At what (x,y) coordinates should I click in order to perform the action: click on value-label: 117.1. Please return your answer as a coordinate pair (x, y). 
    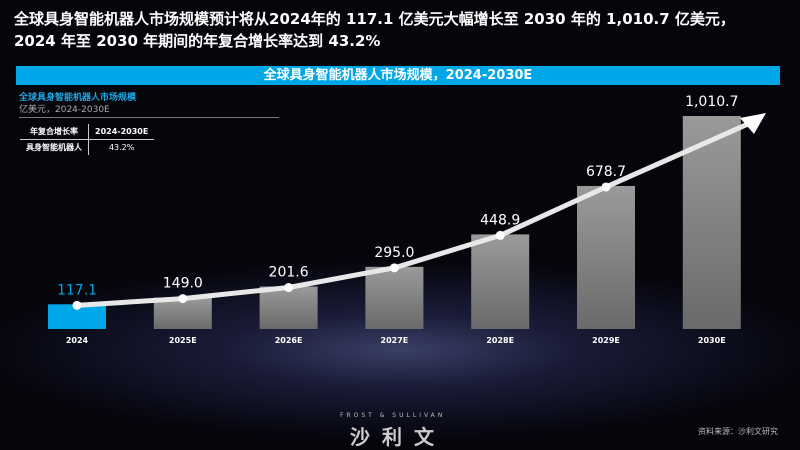
    Looking at the image, I should click on (77, 290).